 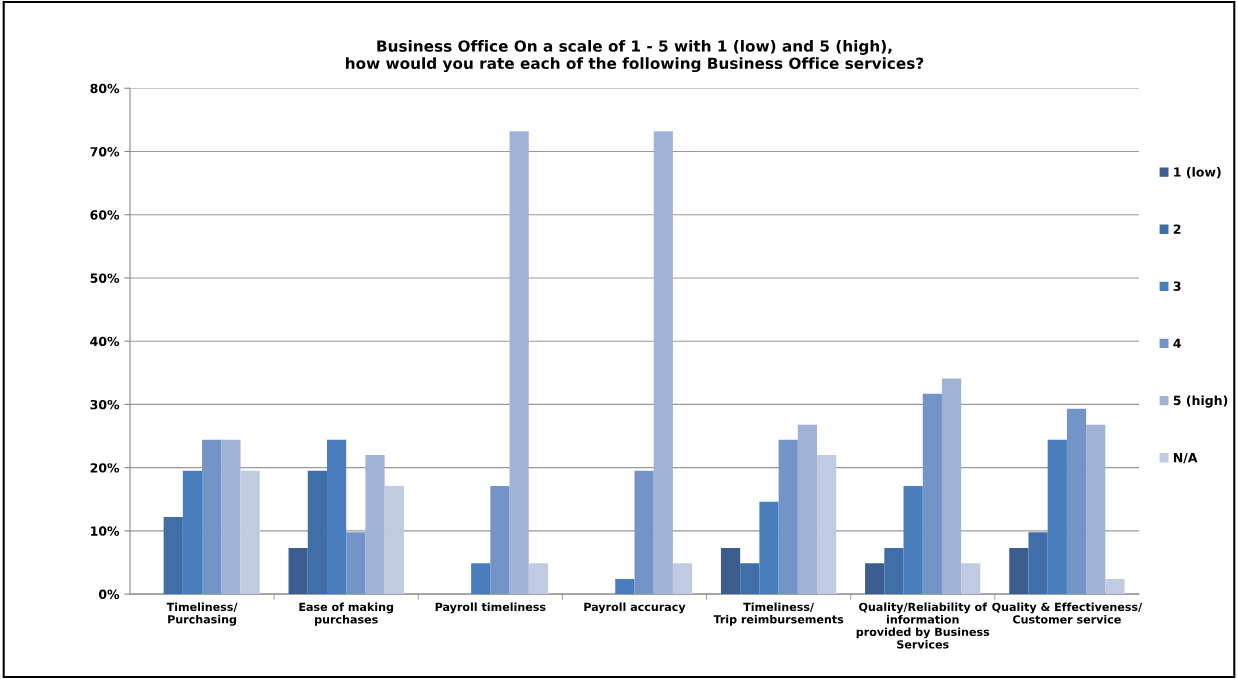 I want to click on legend-label: N/A, so click(x=1185, y=458).